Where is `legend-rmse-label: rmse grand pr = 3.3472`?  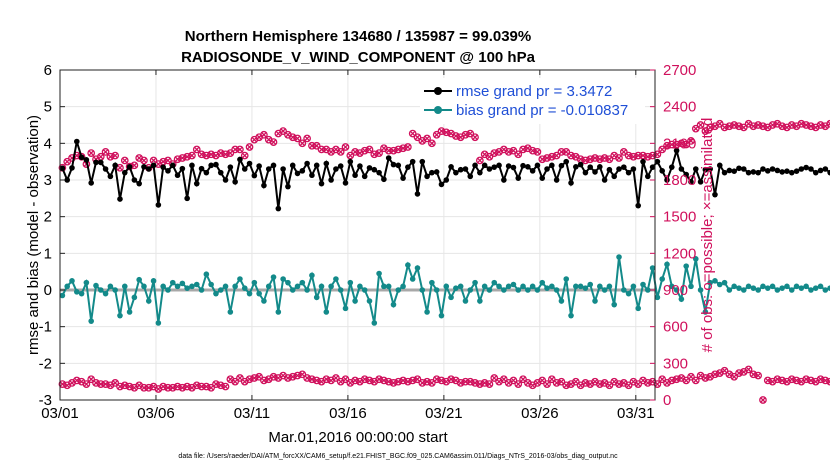 legend-rmse-label: rmse grand pr = 3.3472 is located at coordinates (534, 91).